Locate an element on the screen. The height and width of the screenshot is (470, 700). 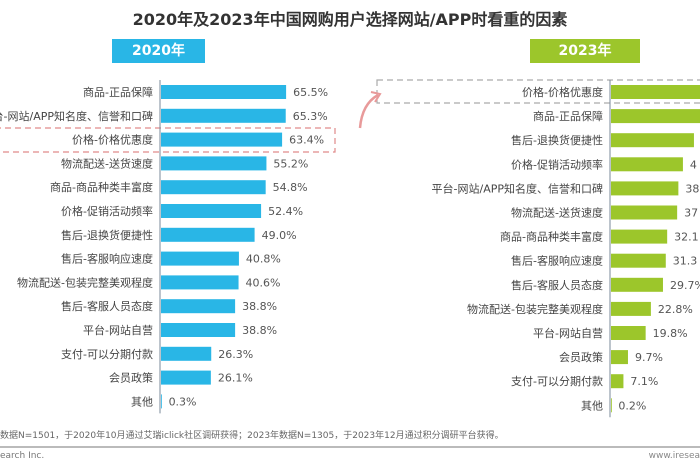
highlight-box-2020 is located at coordinates (168, 140).